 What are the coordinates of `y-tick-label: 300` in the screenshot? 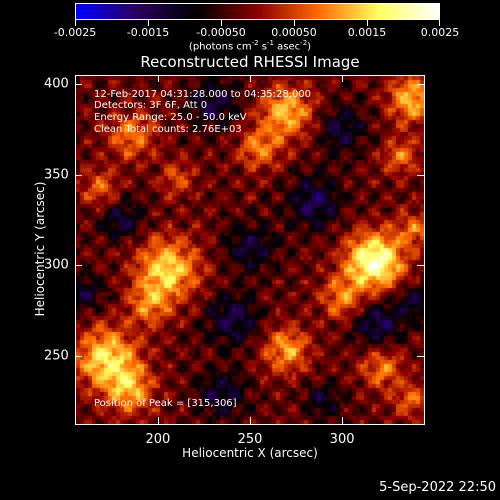 It's located at (56, 265).